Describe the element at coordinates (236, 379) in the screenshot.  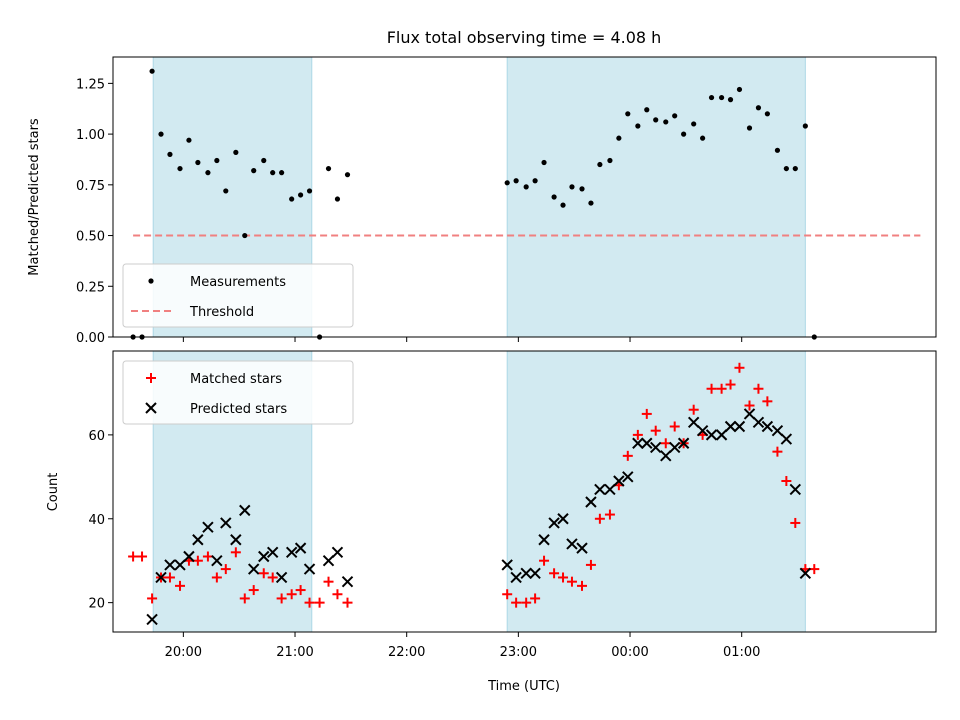
I see `legend-label: Matched stars` at that location.